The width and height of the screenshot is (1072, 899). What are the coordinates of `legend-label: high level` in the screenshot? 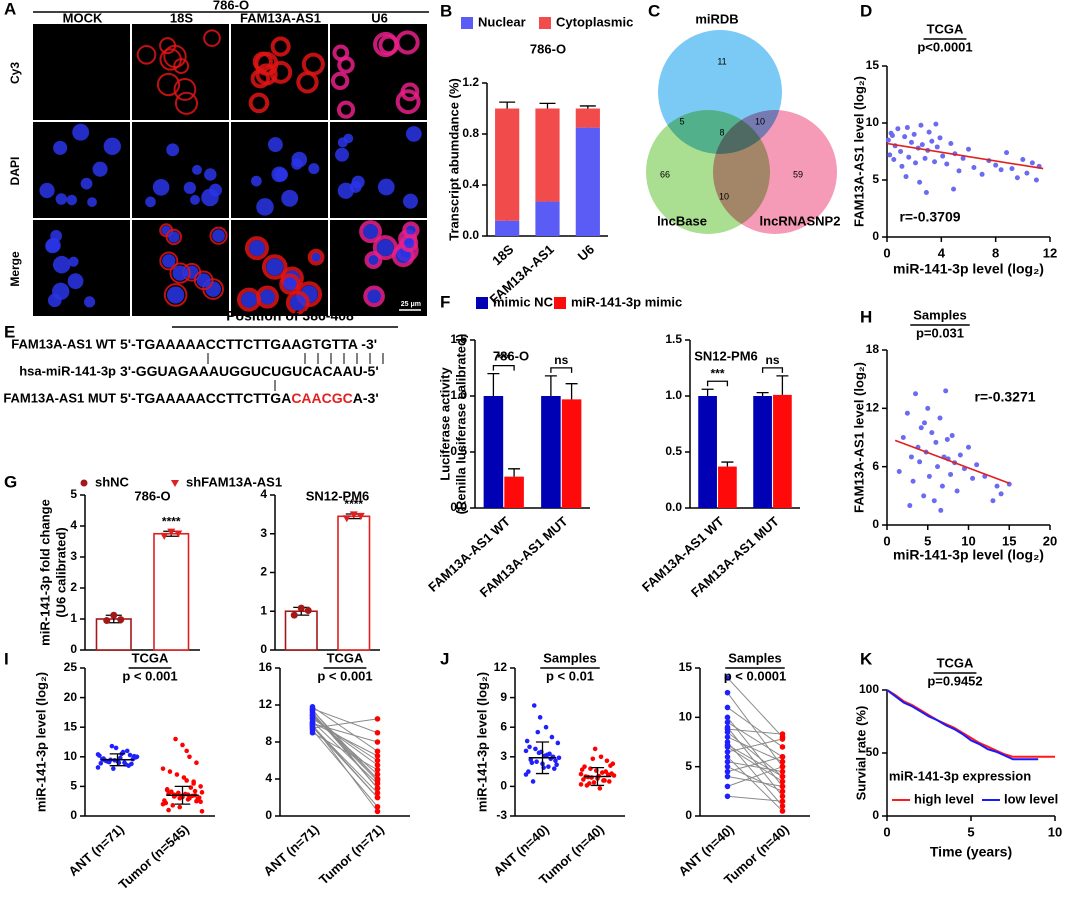 It's located at (944, 798).